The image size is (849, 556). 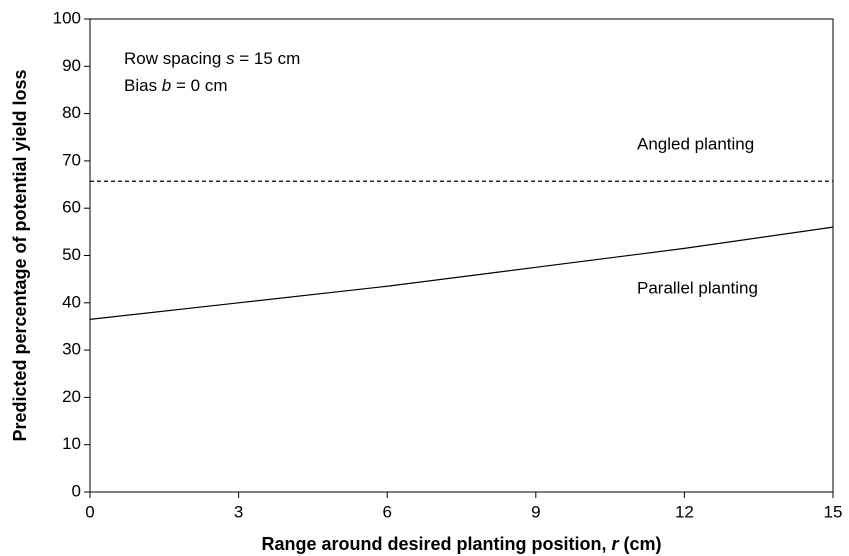 What do you see at coordinates (640, 544) in the screenshot?
I see `text-part: (cm)` at bounding box center [640, 544].